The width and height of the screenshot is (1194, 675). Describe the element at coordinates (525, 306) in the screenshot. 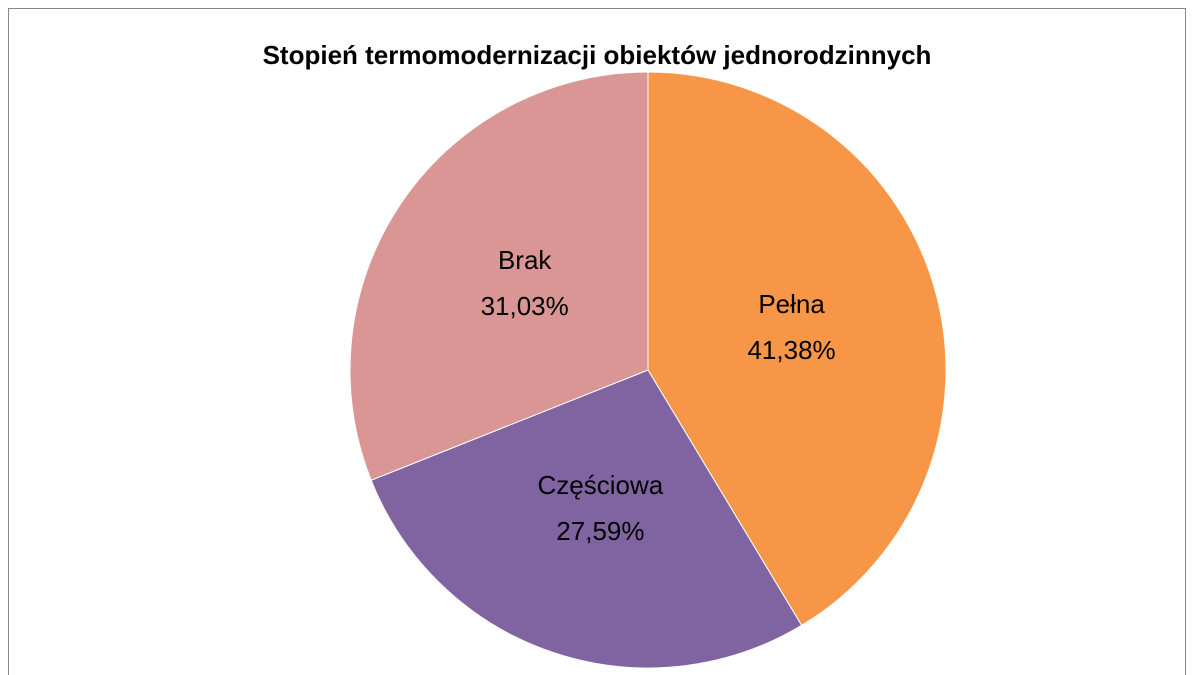

I see `slice-value-label: 31,03%` at that location.